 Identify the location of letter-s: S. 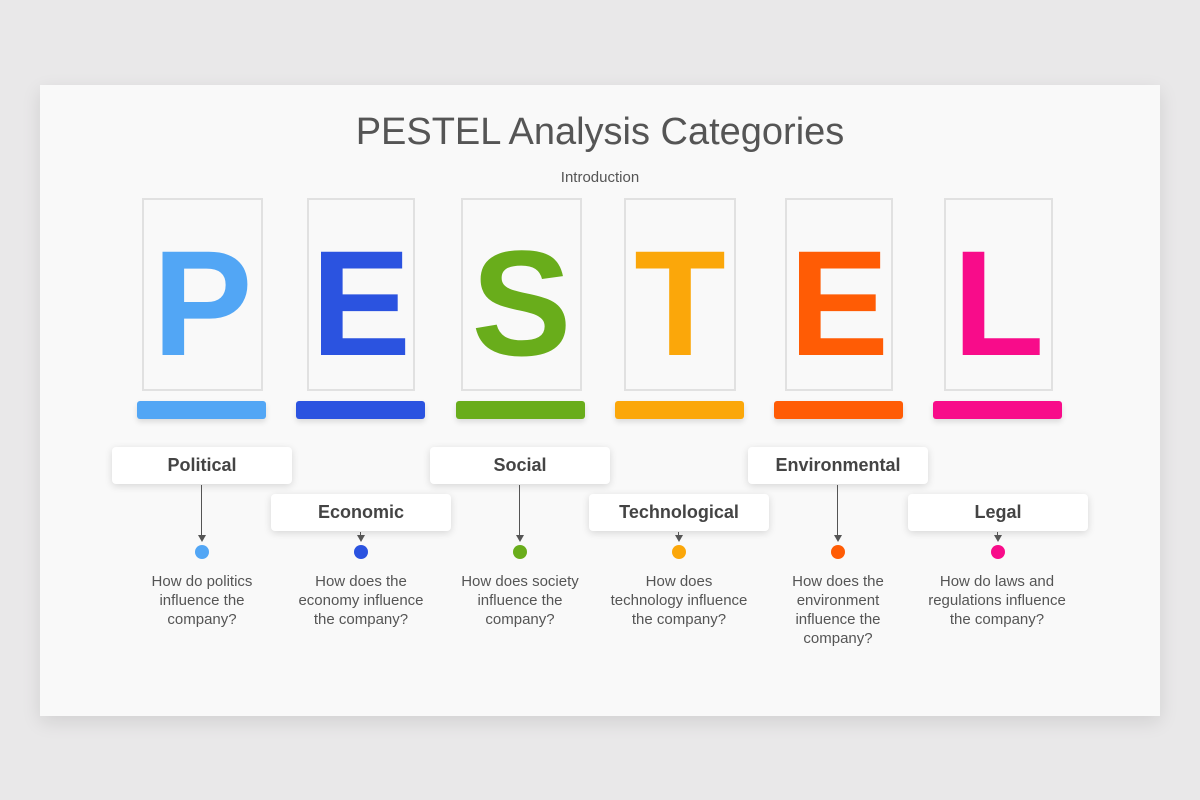
(521, 303).